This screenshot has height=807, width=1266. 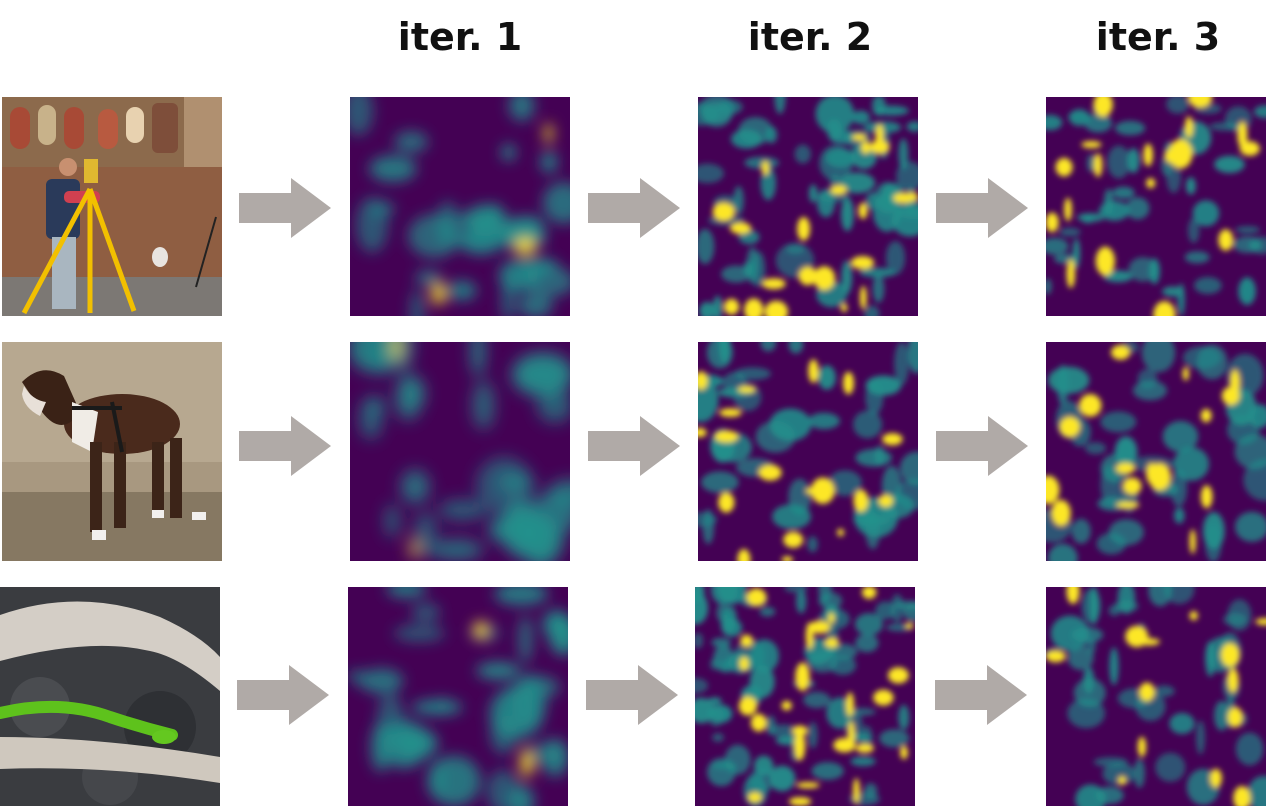 I want to click on arrow-row3-a, so click(x=283, y=695).